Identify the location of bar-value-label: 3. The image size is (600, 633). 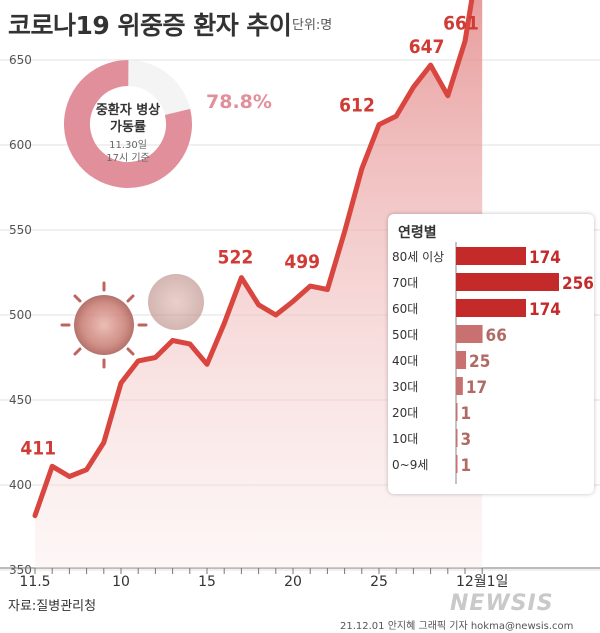
(466, 440).